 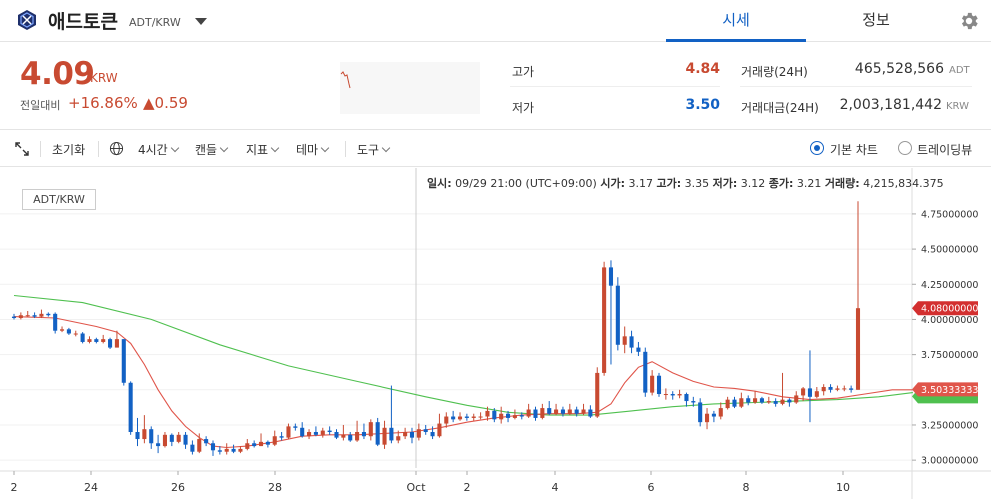 I want to click on fullscreen-icon, so click(x=22, y=149).